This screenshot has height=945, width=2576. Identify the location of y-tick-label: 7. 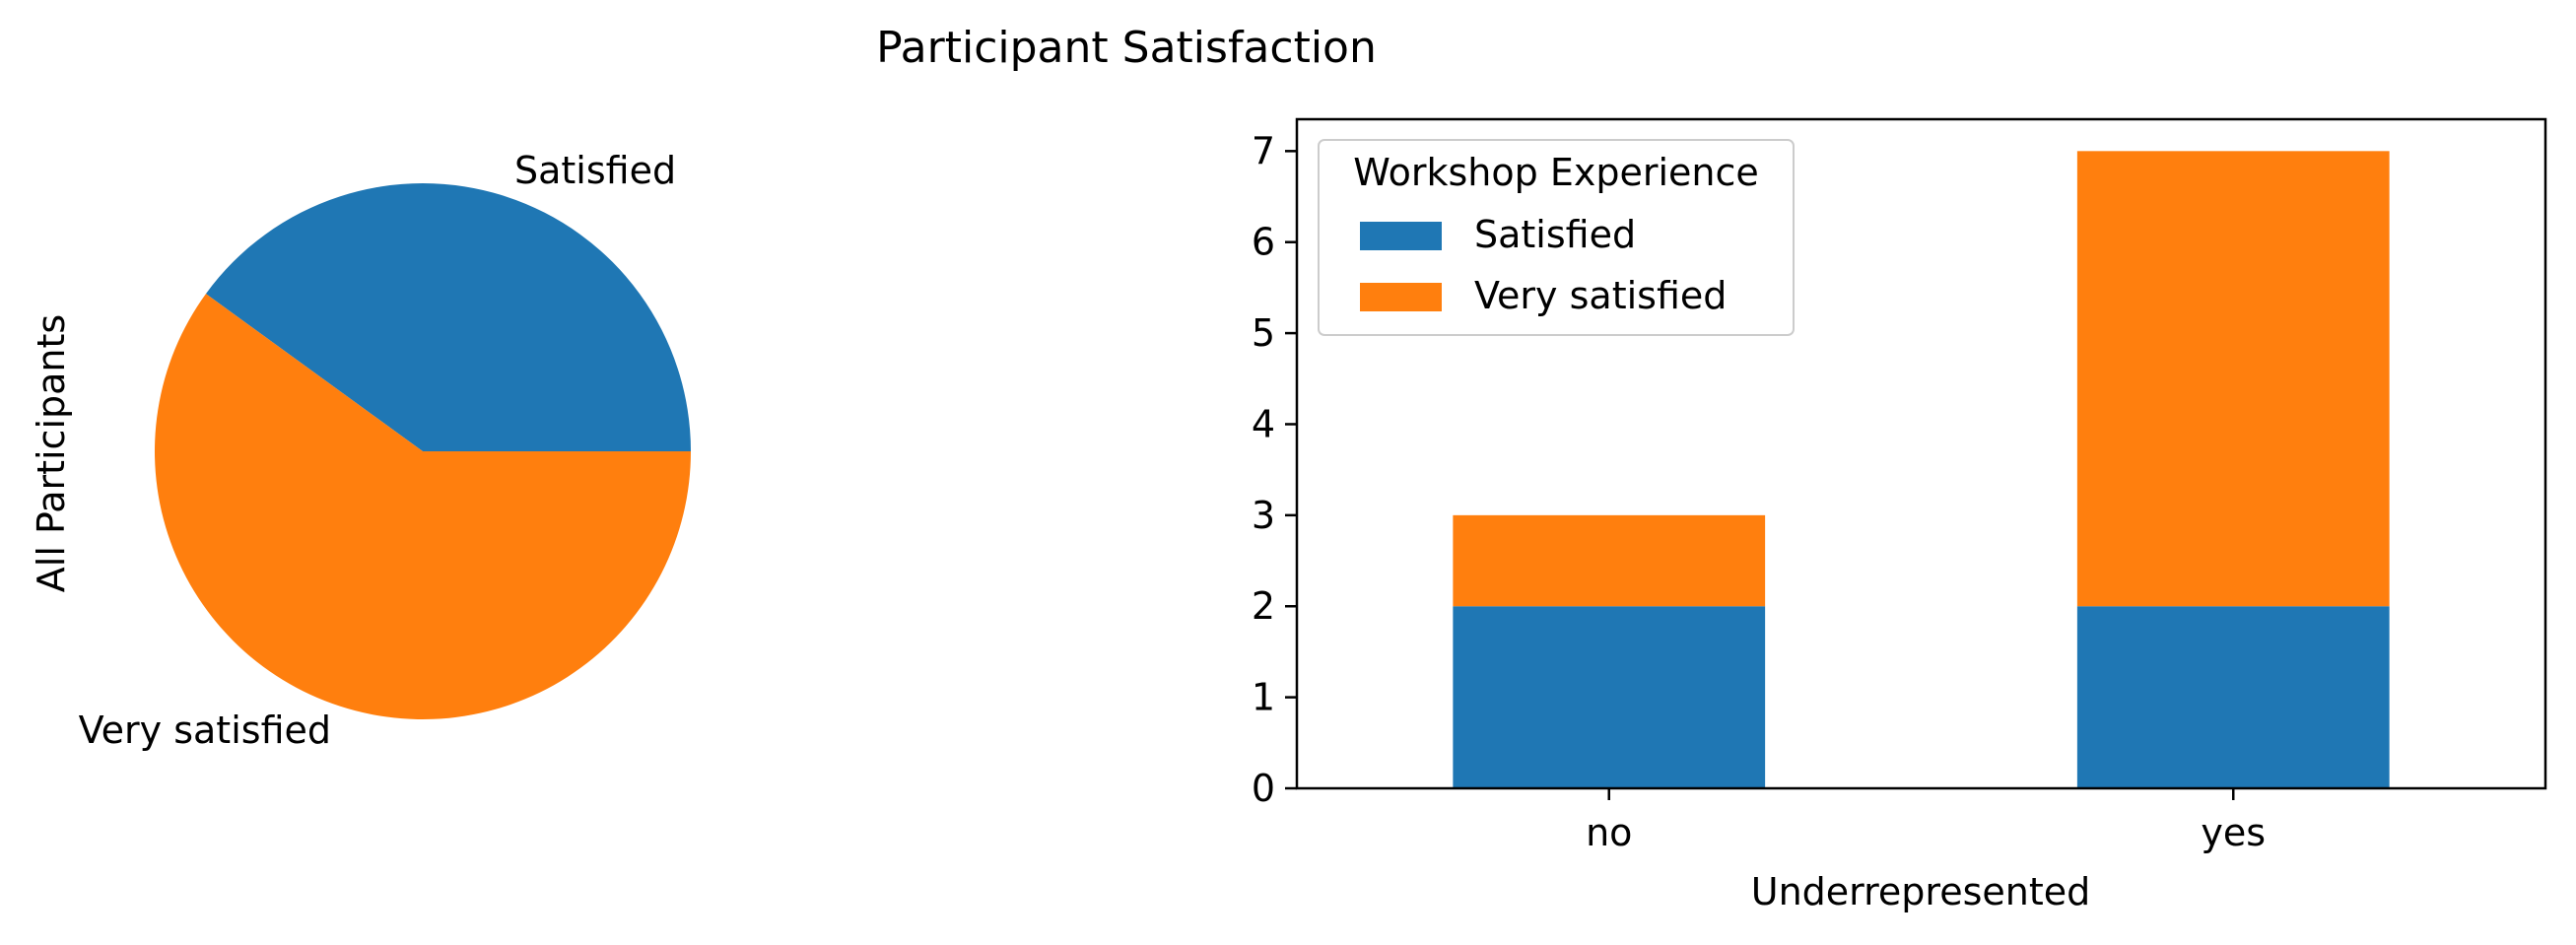
(1263, 151).